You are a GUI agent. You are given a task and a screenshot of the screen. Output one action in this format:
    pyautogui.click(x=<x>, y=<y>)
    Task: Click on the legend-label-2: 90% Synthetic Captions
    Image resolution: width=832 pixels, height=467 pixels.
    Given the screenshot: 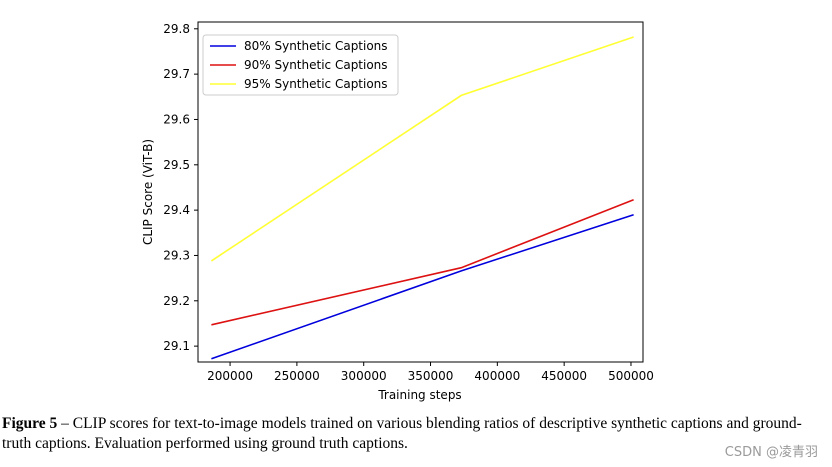 What is the action you would take?
    pyautogui.click(x=316, y=65)
    